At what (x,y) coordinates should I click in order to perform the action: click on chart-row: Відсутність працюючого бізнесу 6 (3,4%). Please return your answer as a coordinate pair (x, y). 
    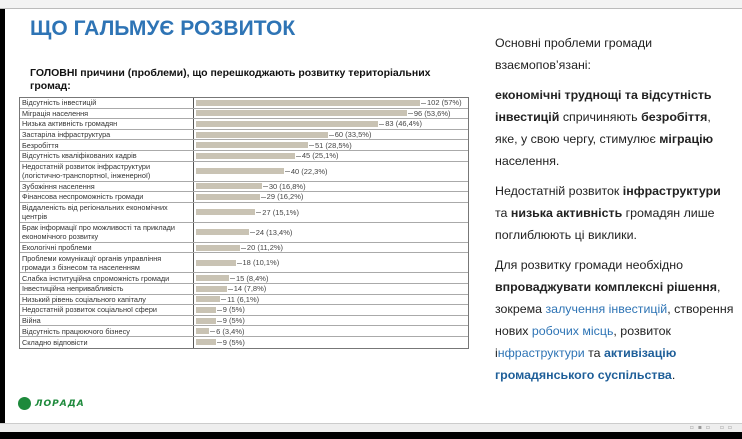
    Looking at the image, I should click on (244, 331).